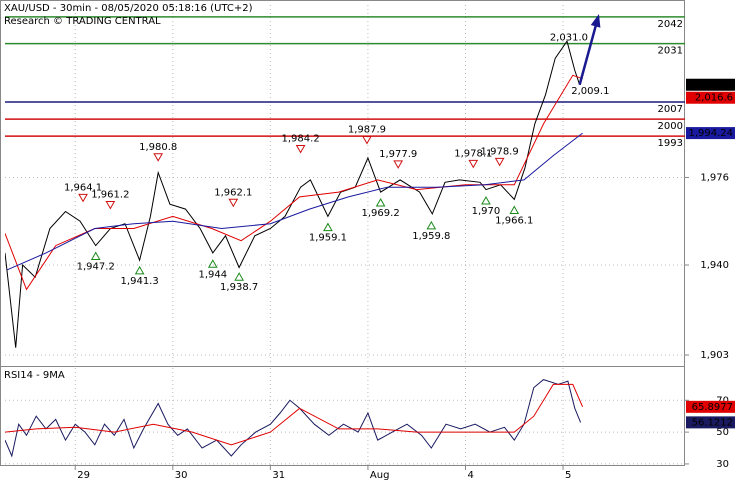 The width and height of the screenshot is (735, 480). What do you see at coordinates (590, 91) in the screenshot?
I see `price-note: 2,009.1` at bounding box center [590, 91].